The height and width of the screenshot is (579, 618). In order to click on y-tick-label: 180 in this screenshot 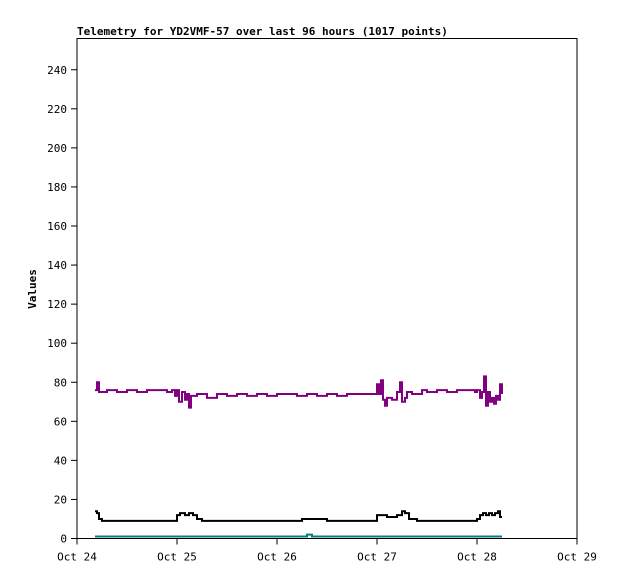, I will do `click(57, 187)`.